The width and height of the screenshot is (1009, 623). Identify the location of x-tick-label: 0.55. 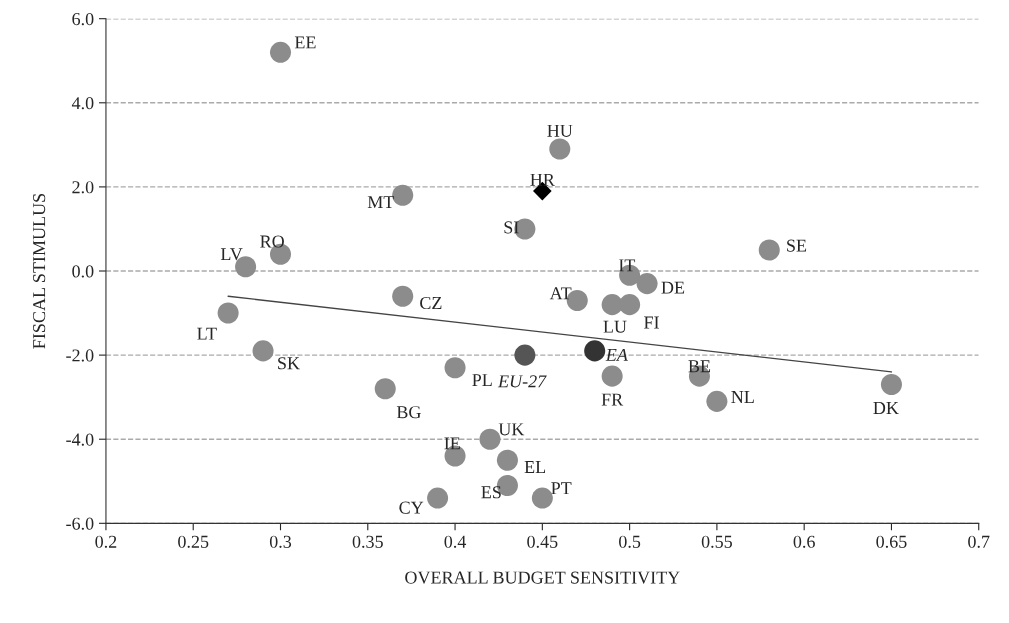
(716, 541).